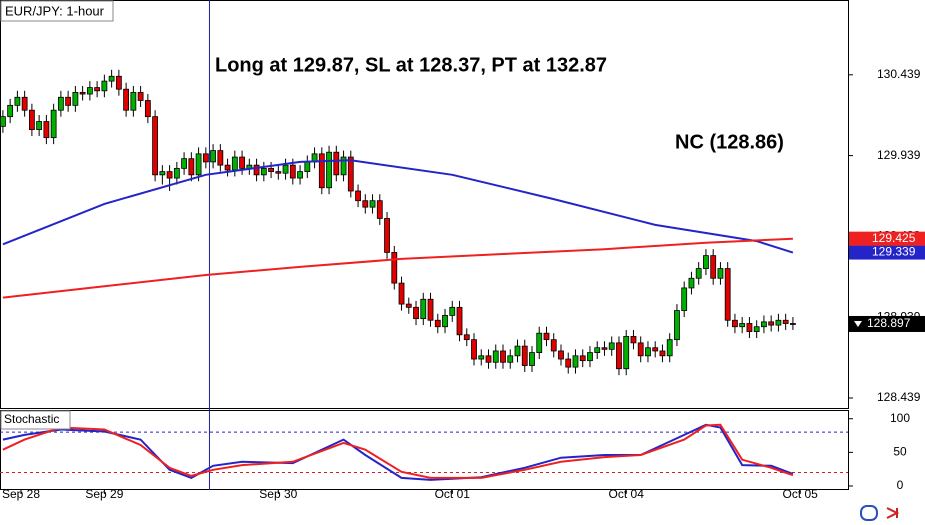 The height and width of the screenshot is (525, 925). Describe the element at coordinates (800, 494) in the screenshot. I see `x-tick-label: Oct 05` at that location.